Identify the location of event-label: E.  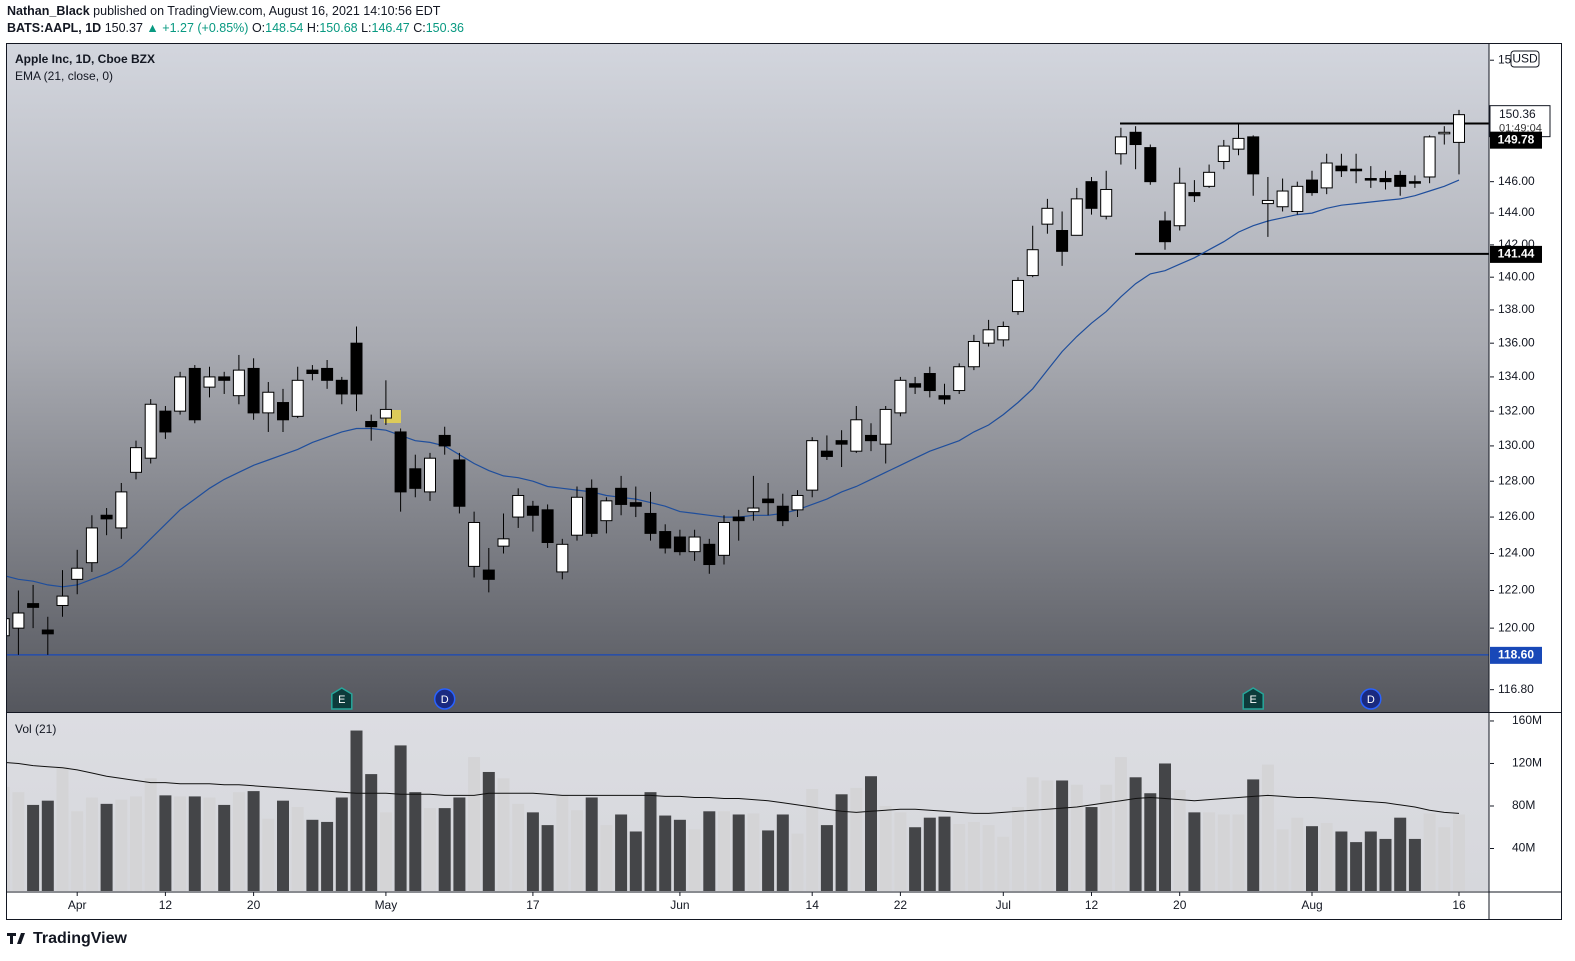
(1253, 700).